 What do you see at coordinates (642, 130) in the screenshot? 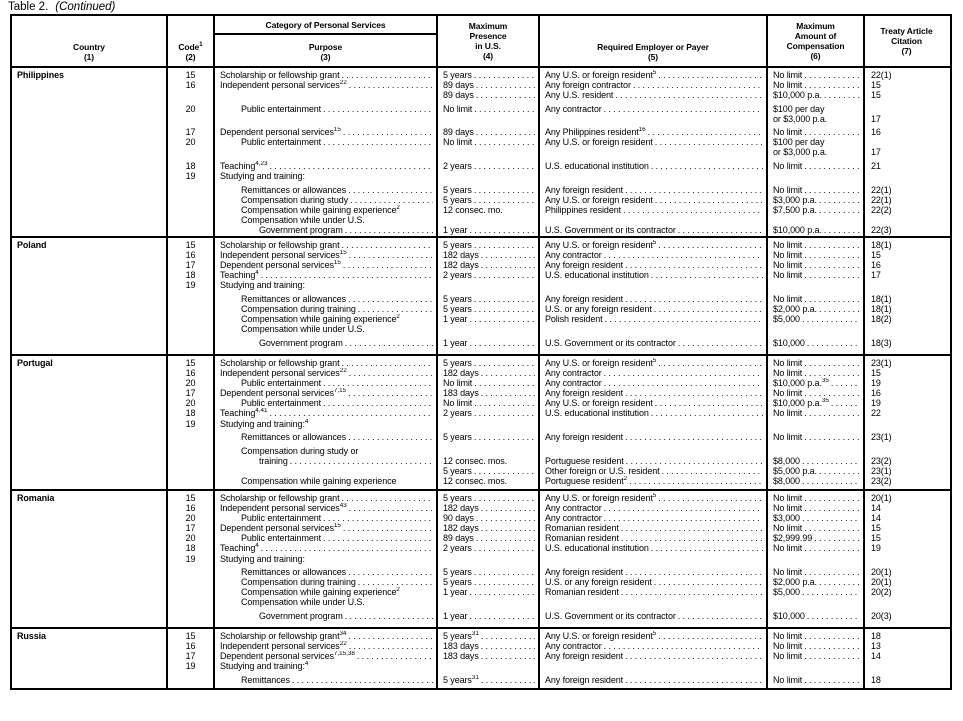
I see `footnote-ref: 16` at bounding box center [642, 130].